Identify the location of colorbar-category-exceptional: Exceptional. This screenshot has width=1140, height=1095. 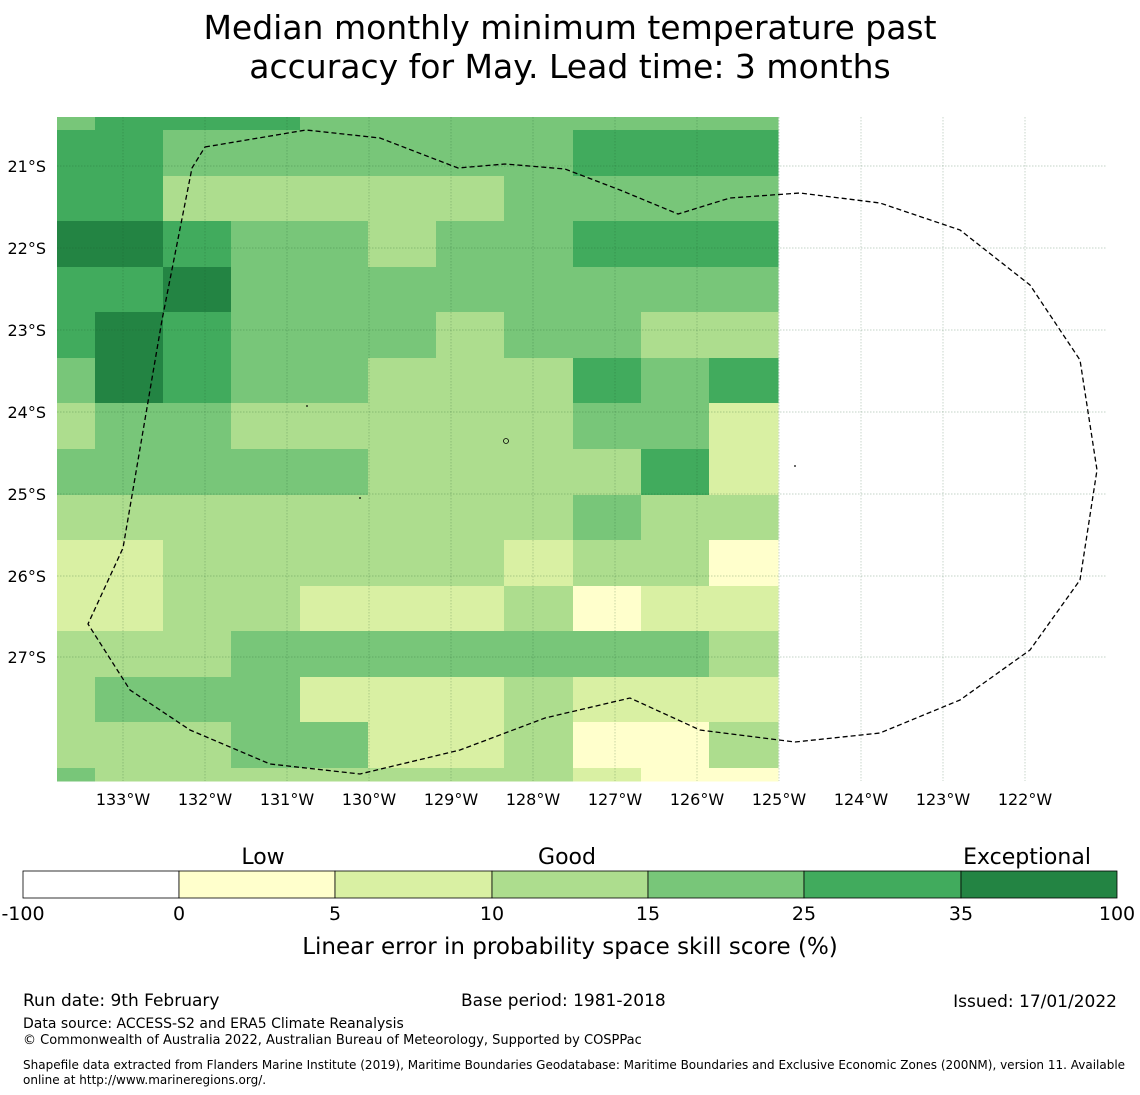
(1027, 857).